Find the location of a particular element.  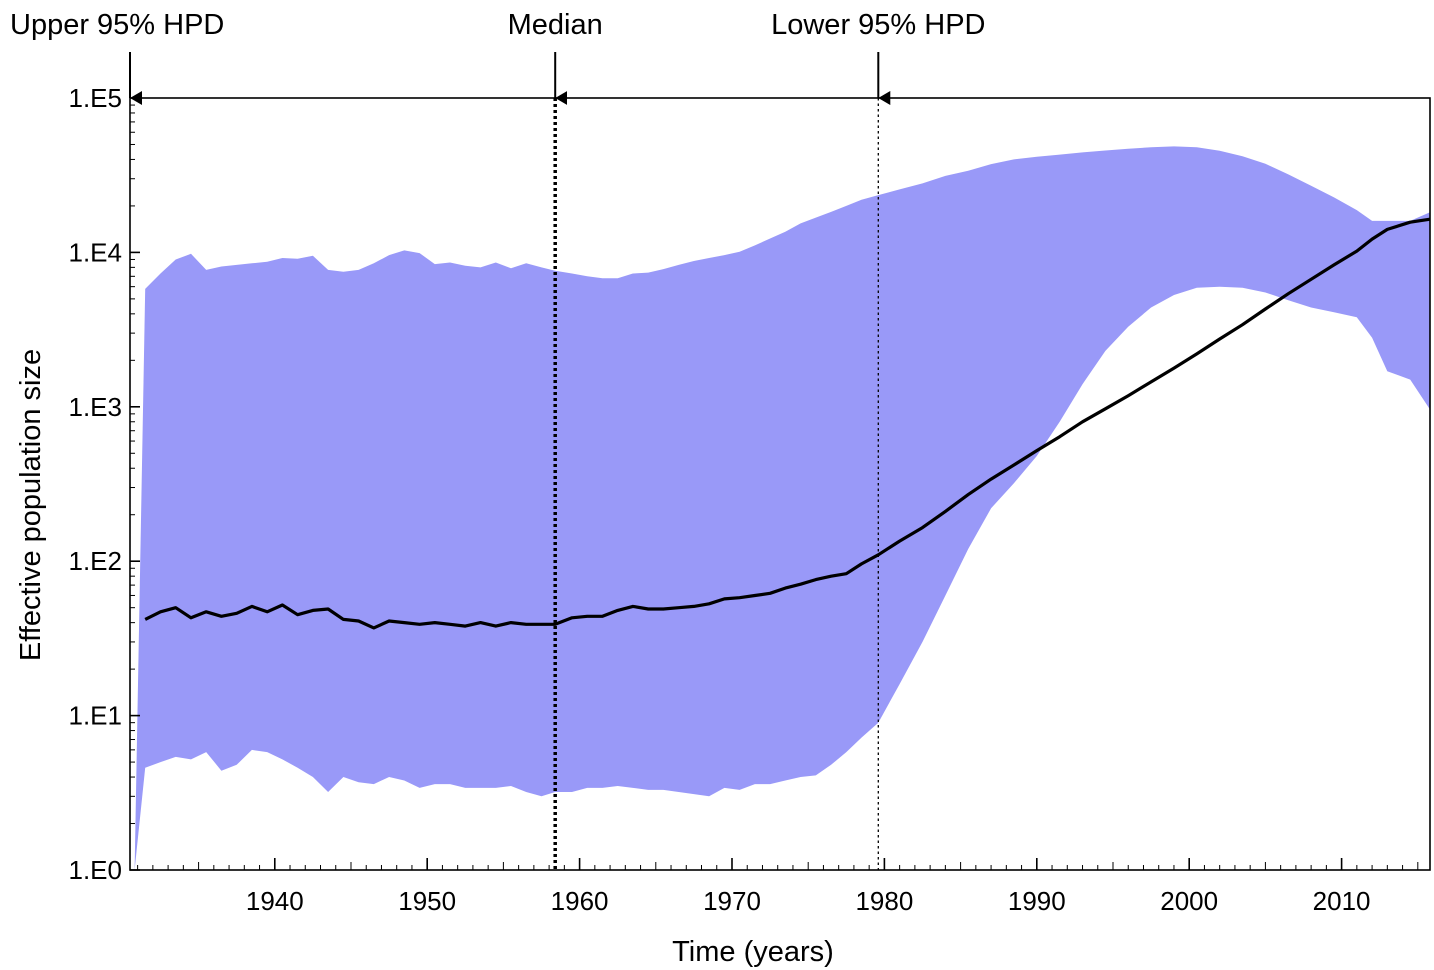

y-tick-label: 1.E5 is located at coordinates (96, 98).